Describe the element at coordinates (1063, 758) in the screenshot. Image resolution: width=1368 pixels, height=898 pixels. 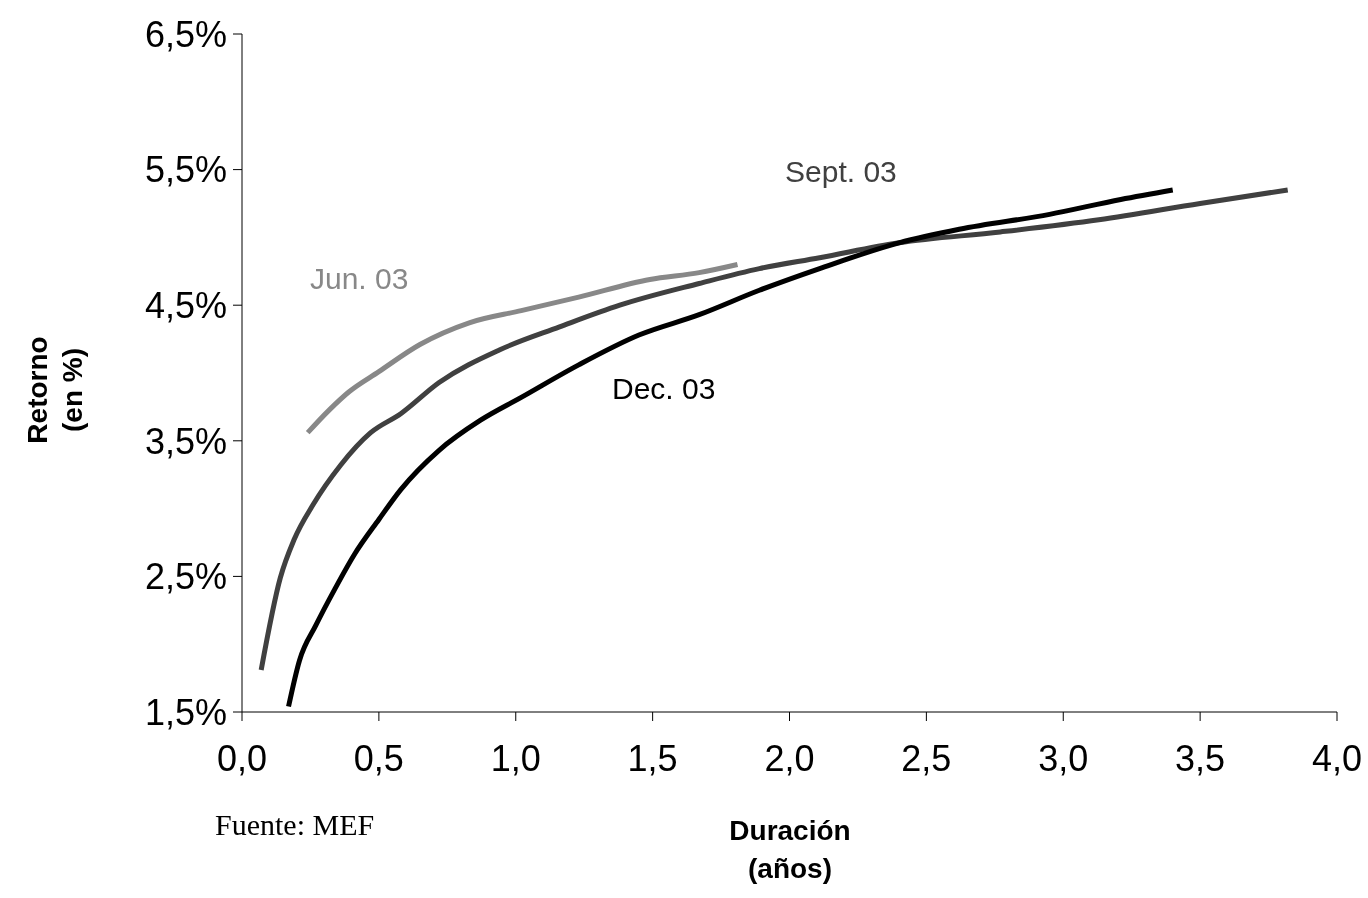
I see `x-tick-label: 3,0` at that location.